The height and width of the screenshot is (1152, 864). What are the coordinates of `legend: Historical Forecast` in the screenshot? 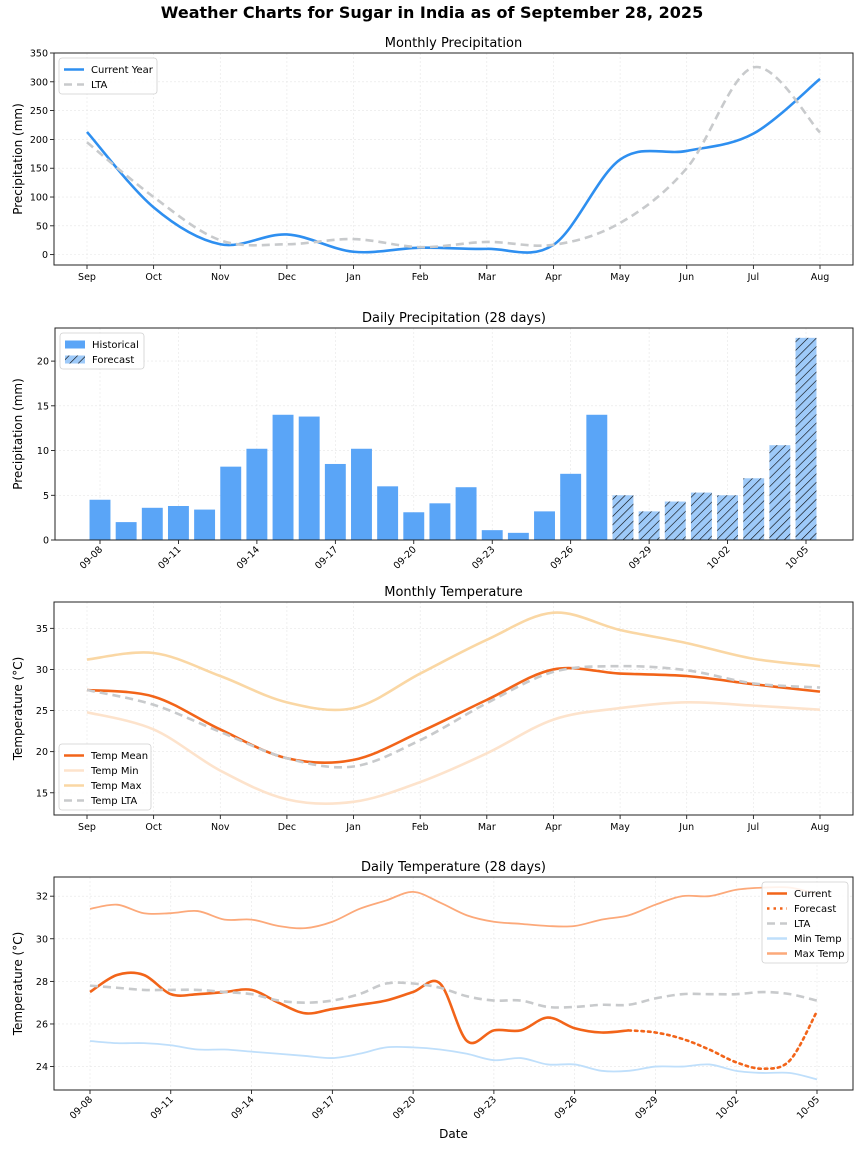 It's located at (102, 351).